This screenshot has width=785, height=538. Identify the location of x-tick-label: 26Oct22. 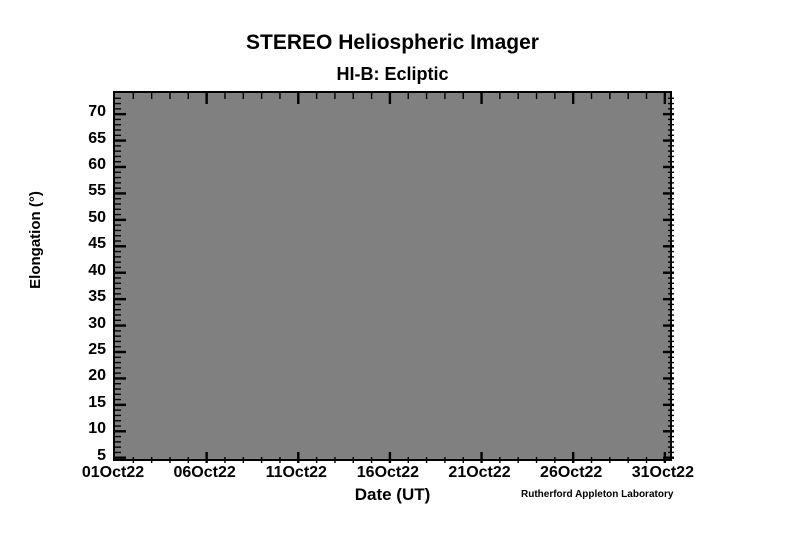
(571, 472).